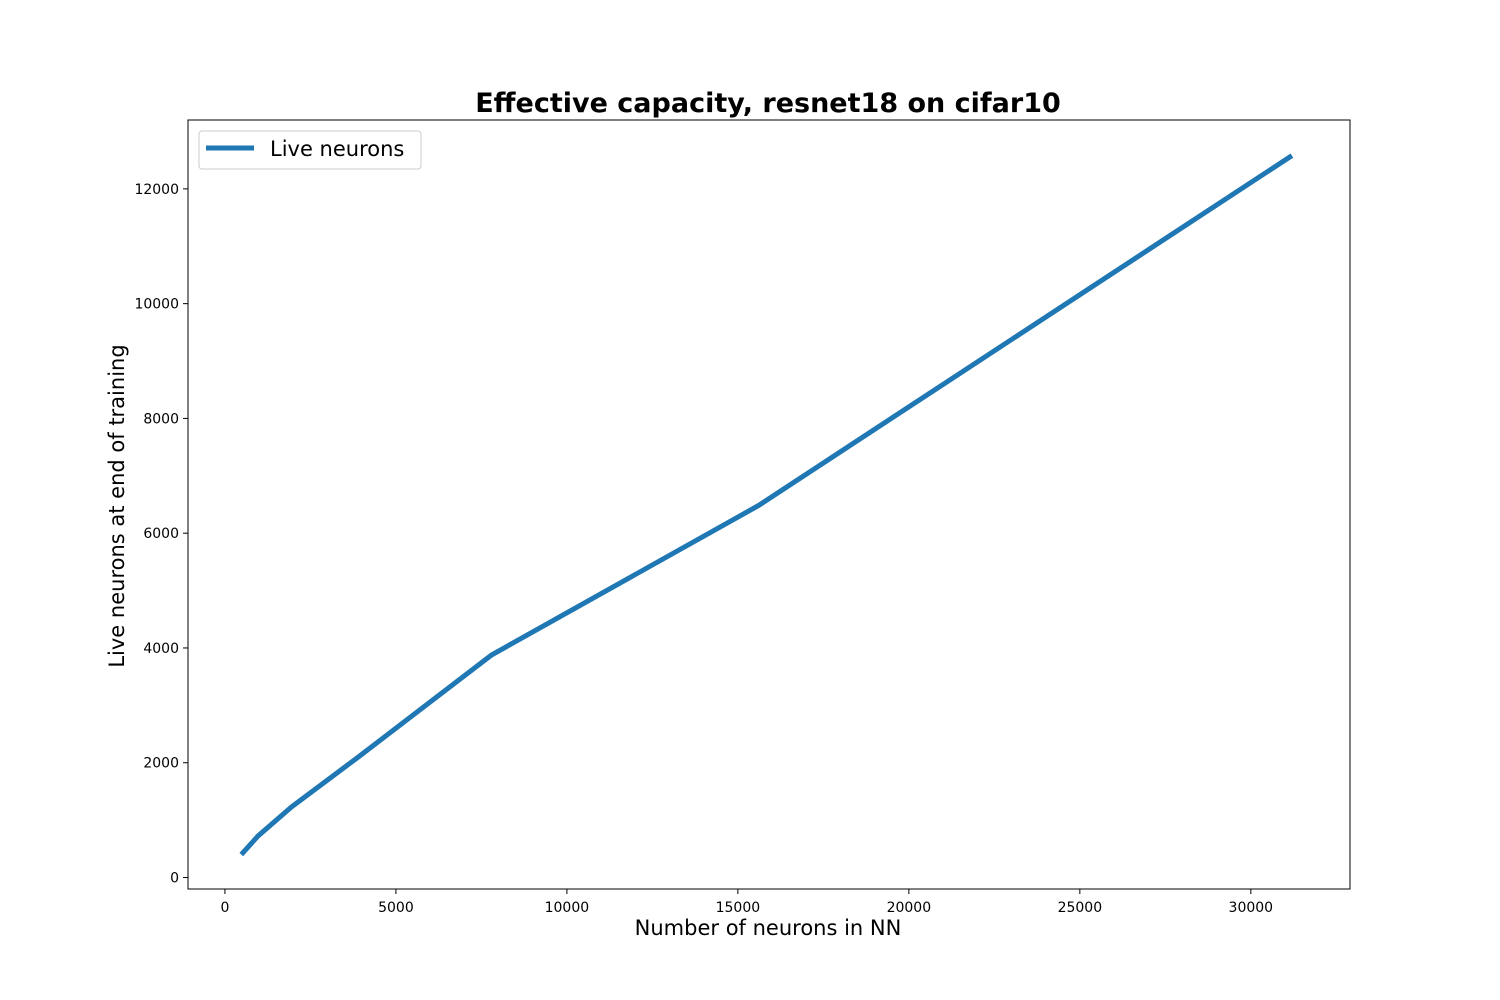 This screenshot has height=1000, width=1500. I want to click on x-tick-label: 25000, so click(1080, 908).